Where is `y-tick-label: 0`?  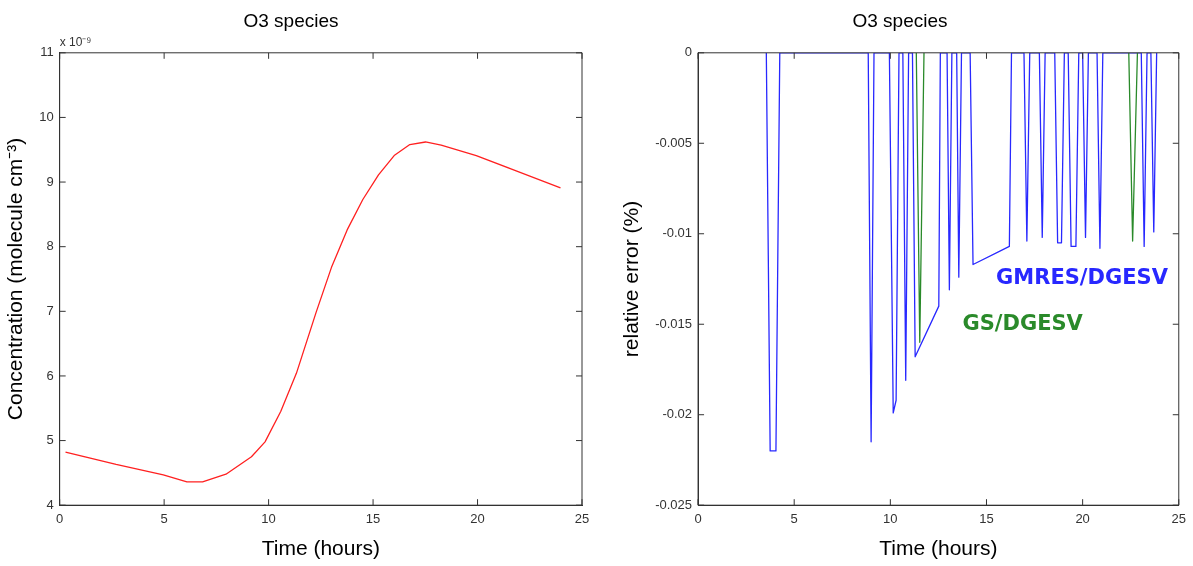 y-tick-label: 0 is located at coordinates (688, 52).